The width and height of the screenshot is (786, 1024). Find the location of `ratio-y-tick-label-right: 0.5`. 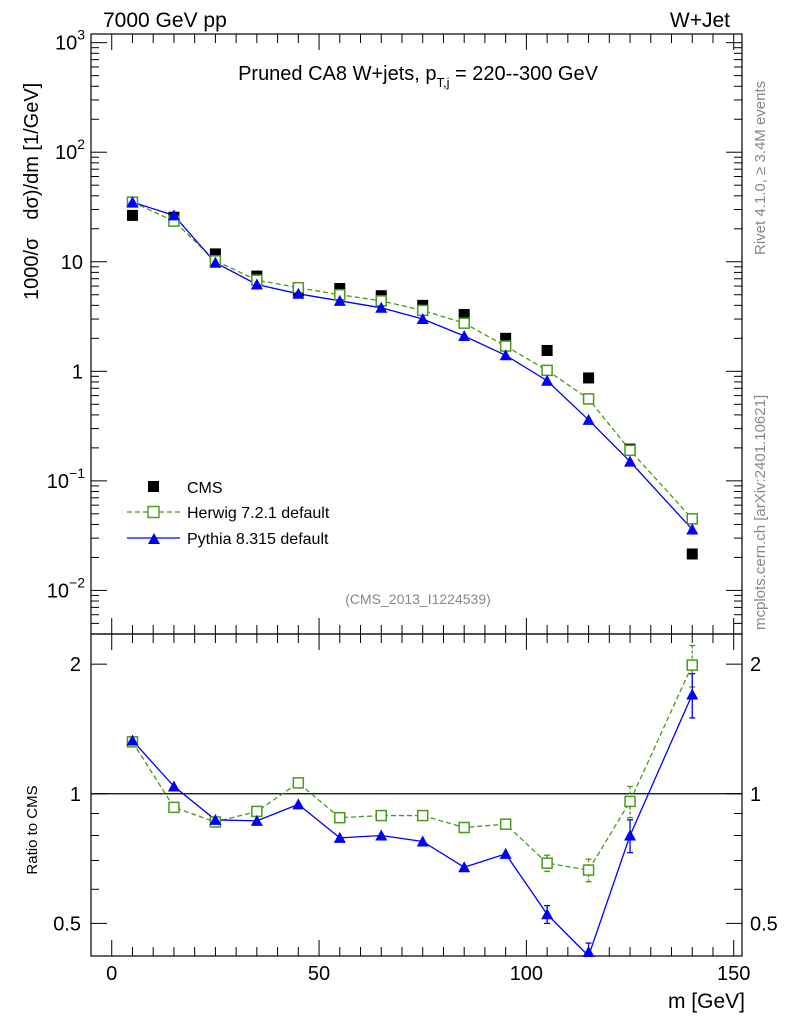

ratio-y-tick-label-right: 0.5 is located at coordinates (764, 924).